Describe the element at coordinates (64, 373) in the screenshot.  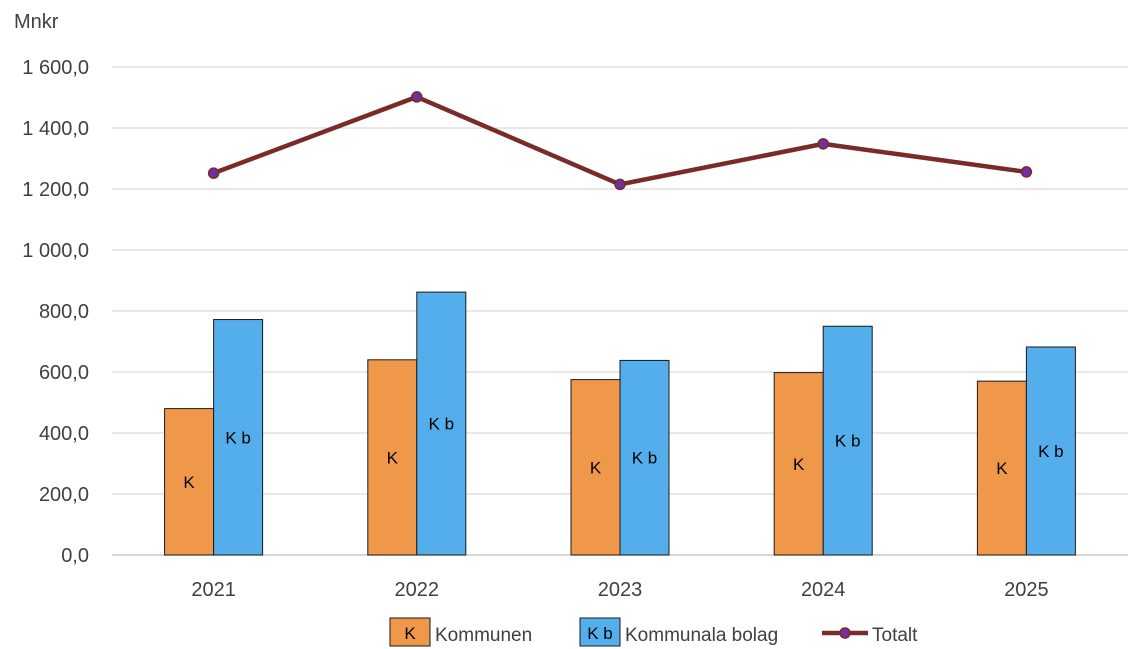
I see `y-tick-label: 600,0` at that location.